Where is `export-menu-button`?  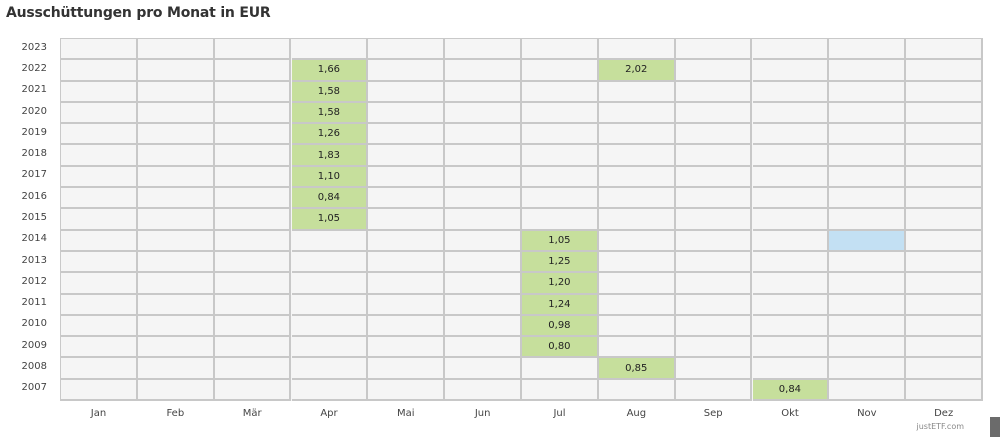
export-menu-button is located at coordinates (995, 427).